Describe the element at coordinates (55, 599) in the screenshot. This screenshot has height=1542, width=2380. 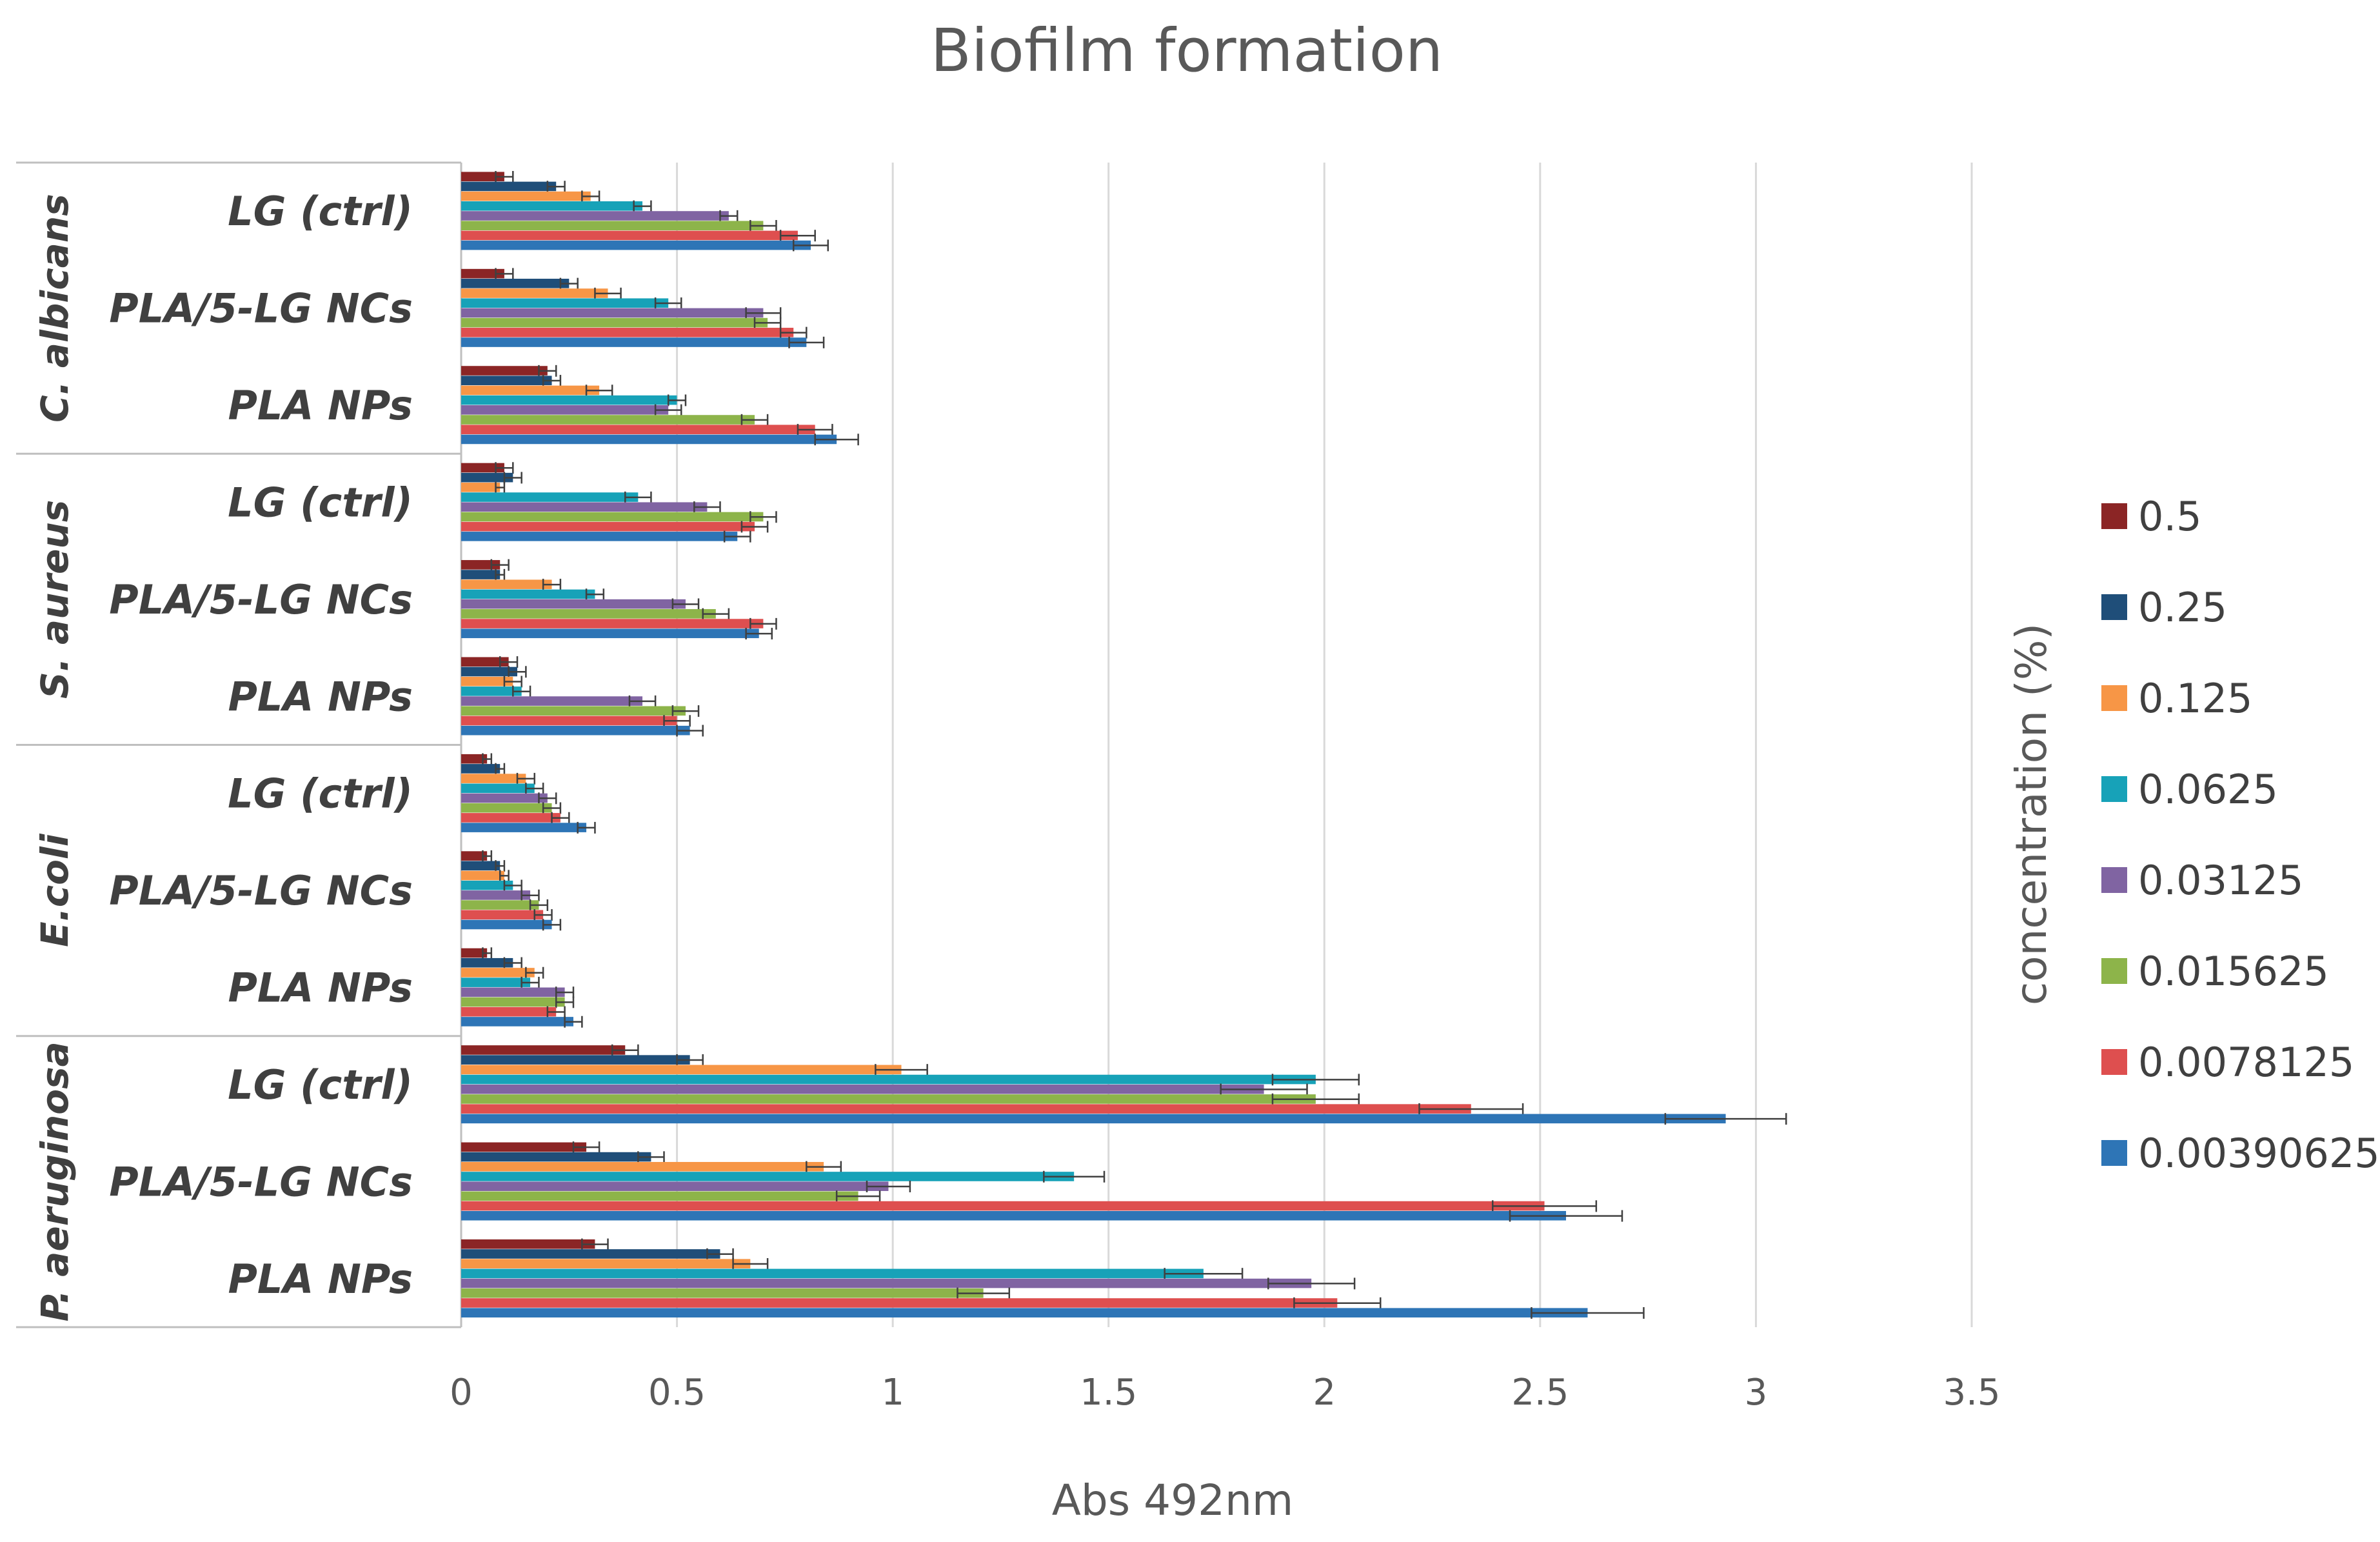
I see `group-label: S. aureus` at that location.